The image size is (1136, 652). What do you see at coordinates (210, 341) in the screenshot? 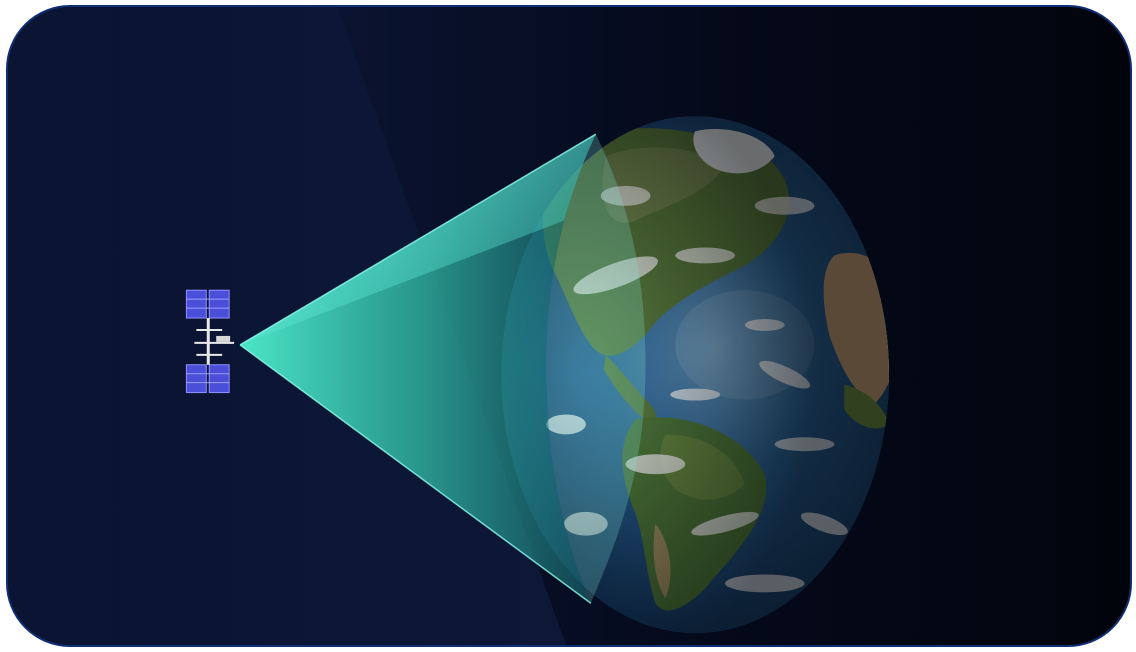
I see `satellite-icon` at bounding box center [210, 341].